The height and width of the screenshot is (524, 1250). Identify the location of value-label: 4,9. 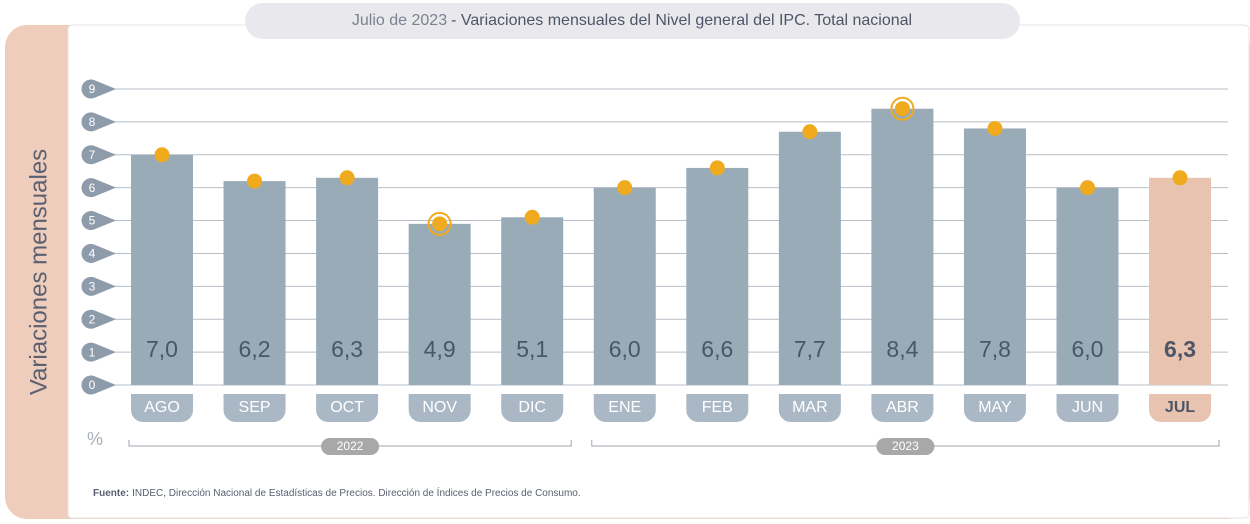
(440, 349).